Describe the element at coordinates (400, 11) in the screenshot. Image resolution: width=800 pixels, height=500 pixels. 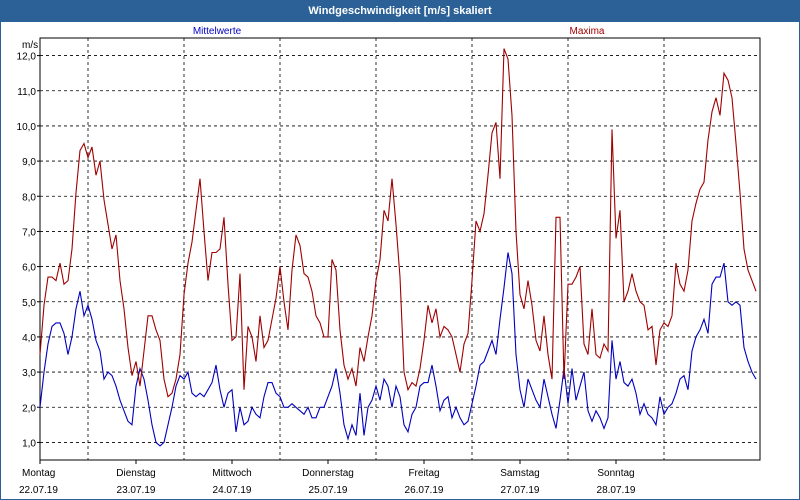
I see `chart-title: Windgeschwindigkeit [m/s] skaliert` at that location.